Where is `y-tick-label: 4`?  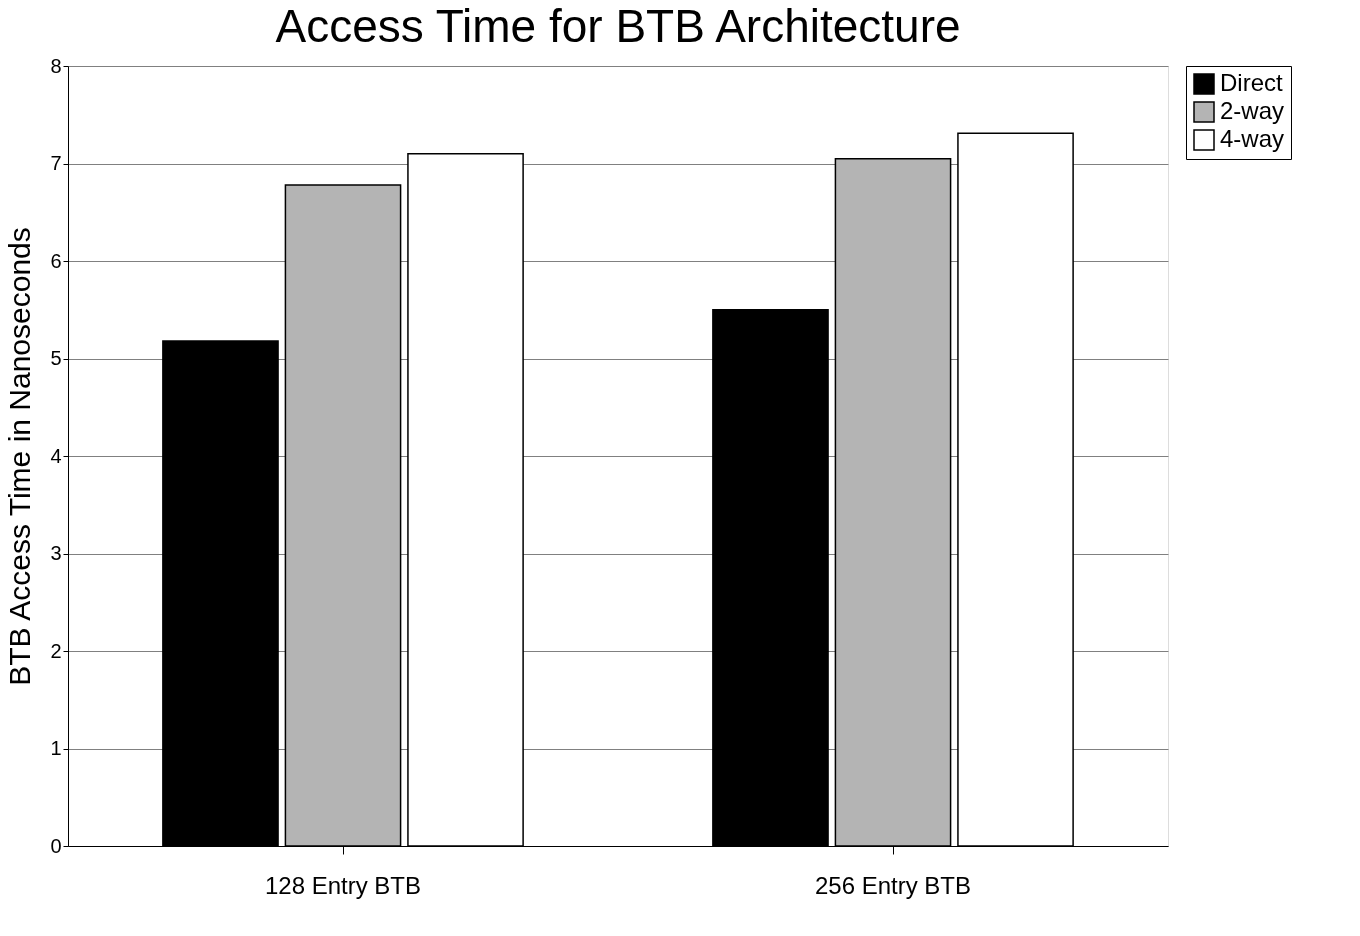 y-tick-label: 4 is located at coordinates (56, 455).